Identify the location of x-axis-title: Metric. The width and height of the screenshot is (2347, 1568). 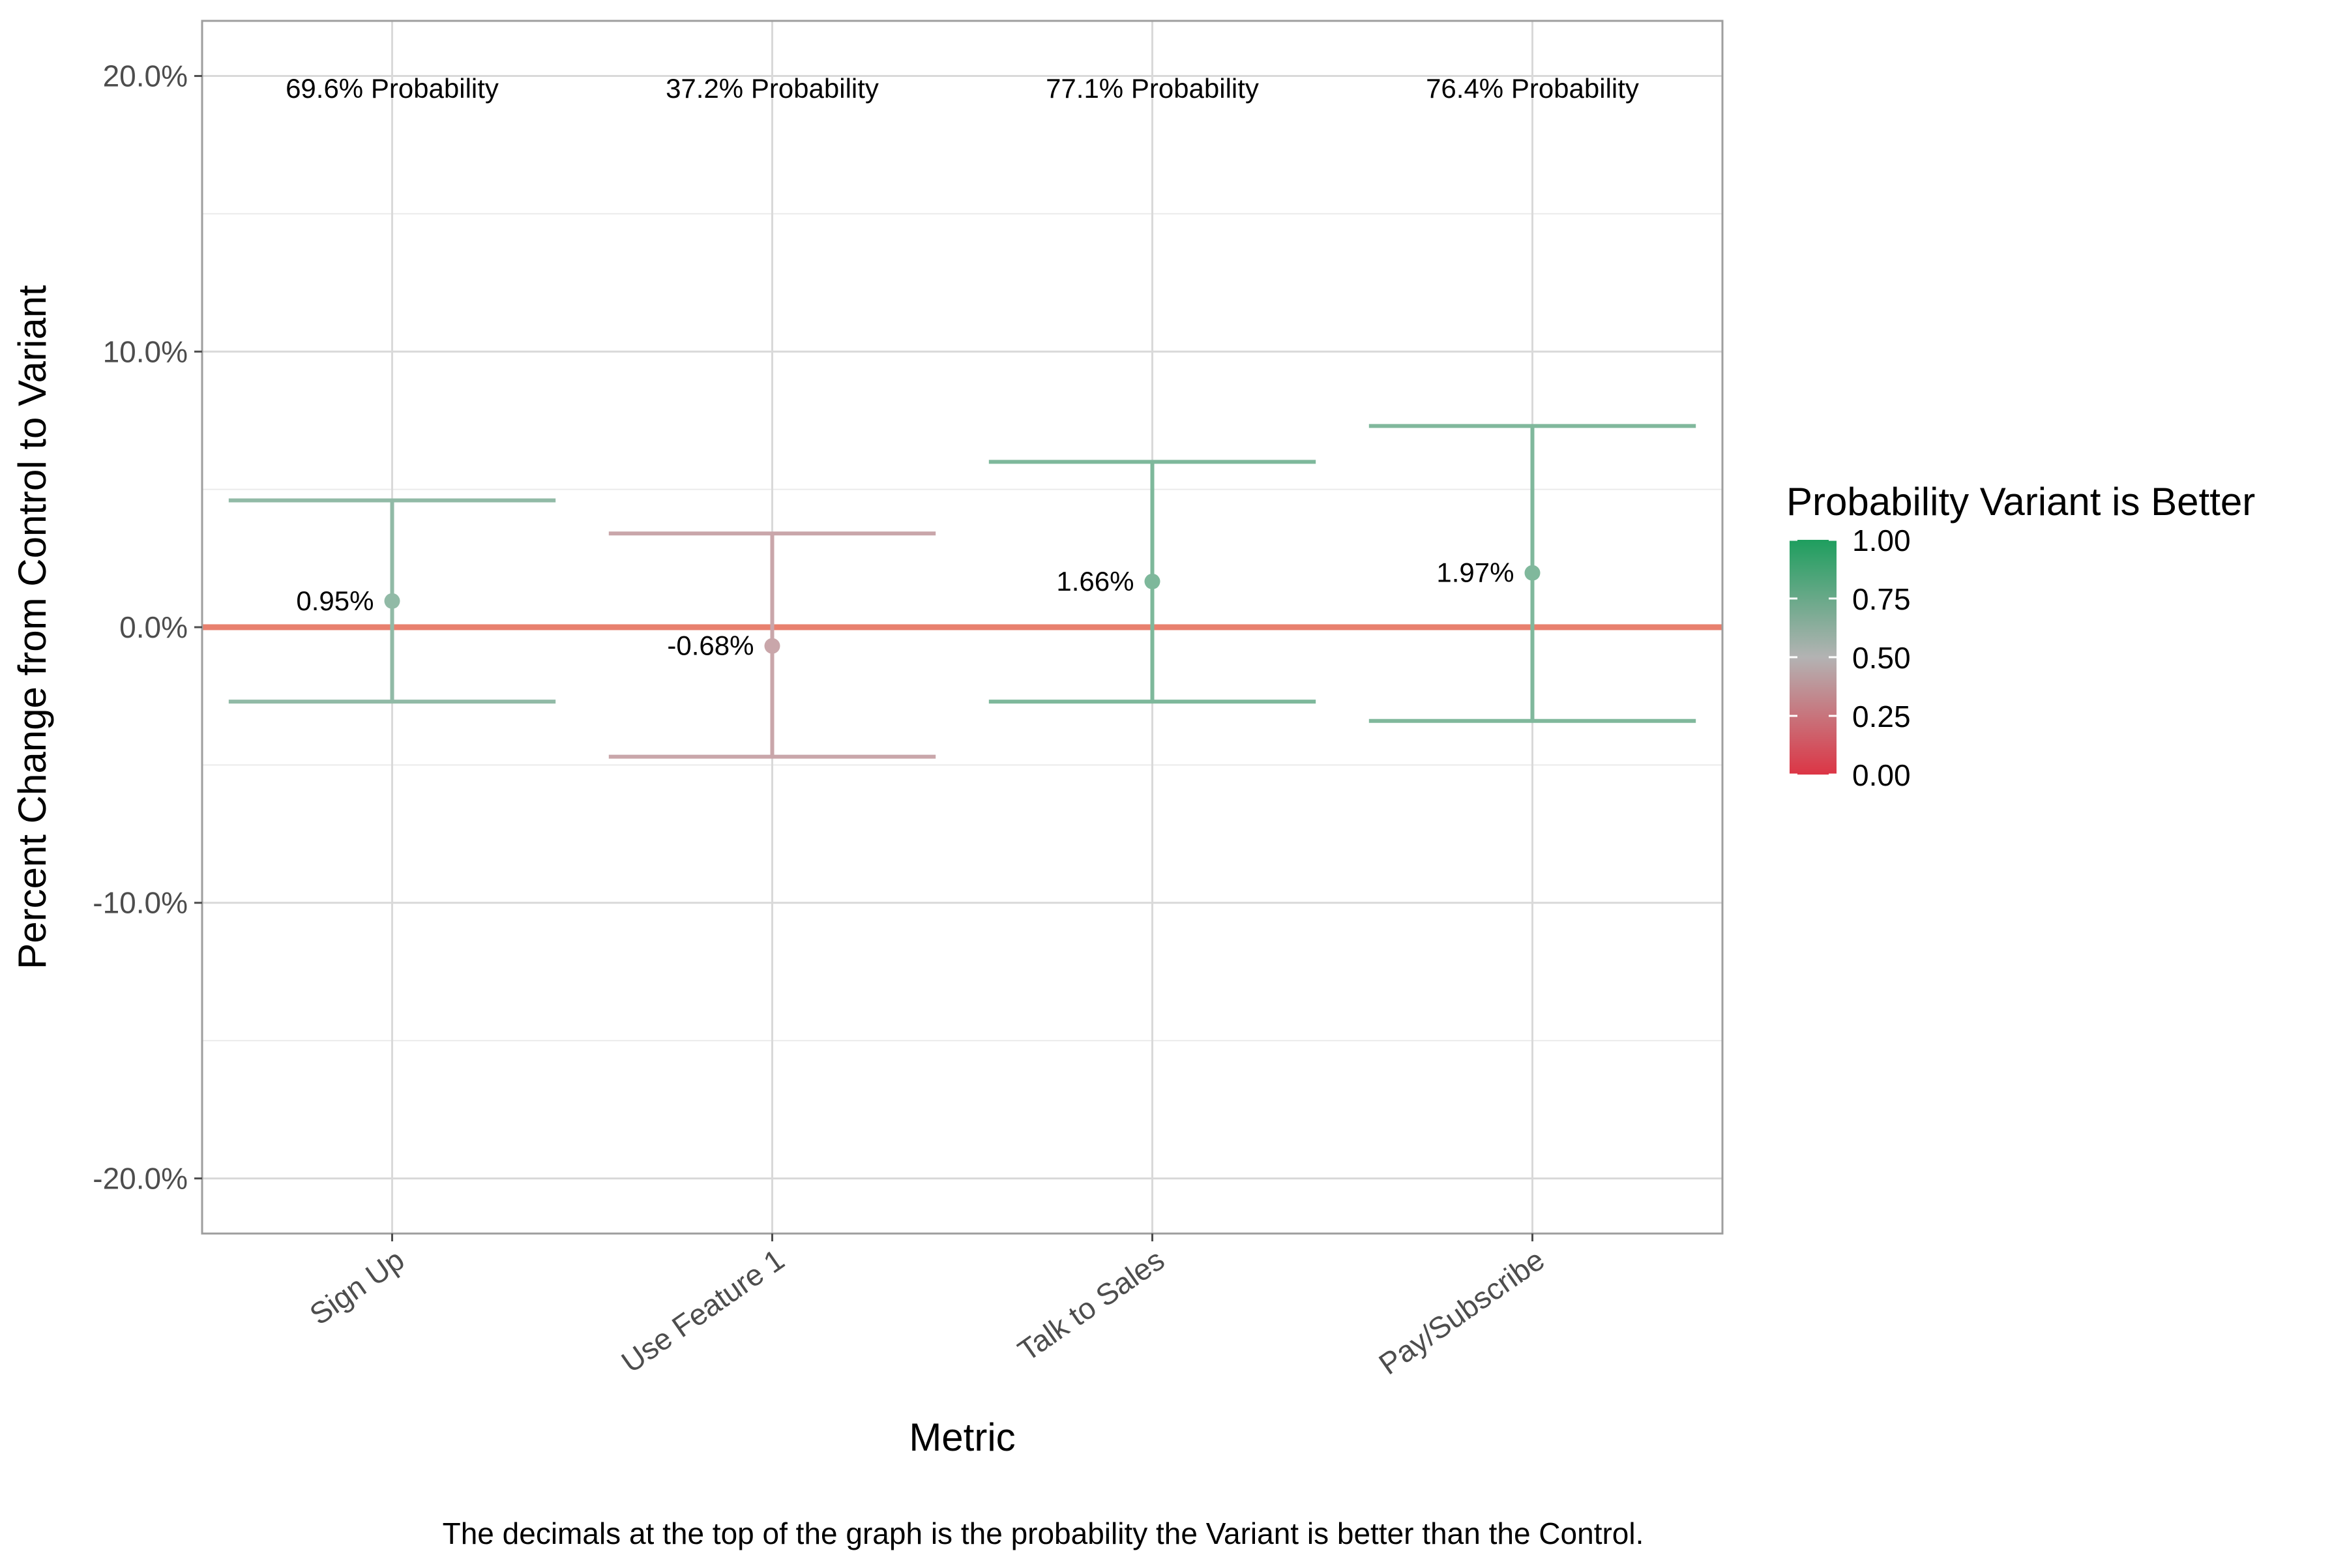
(962, 1437).